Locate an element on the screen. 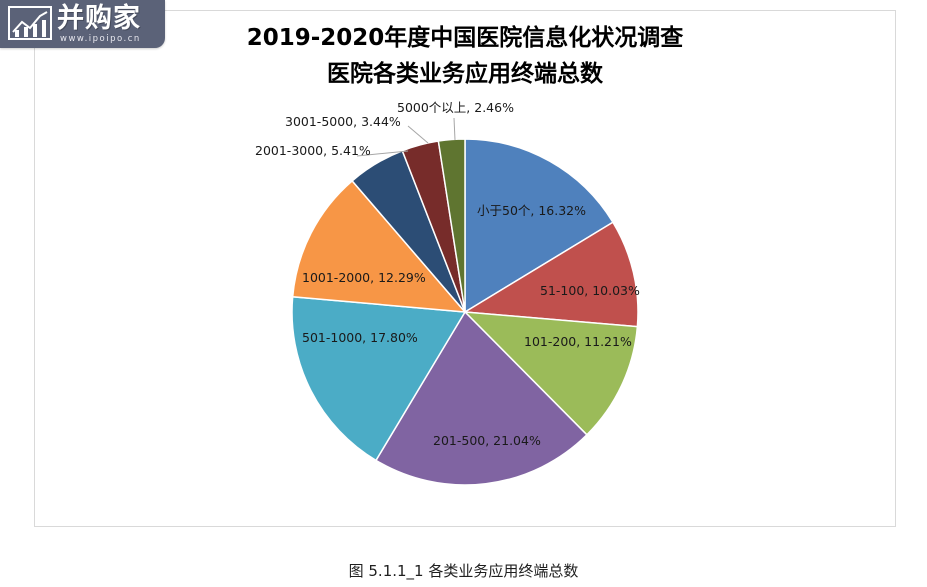 This screenshot has height=587, width=927. logo-text: 并购家 is located at coordinates (99, 18).